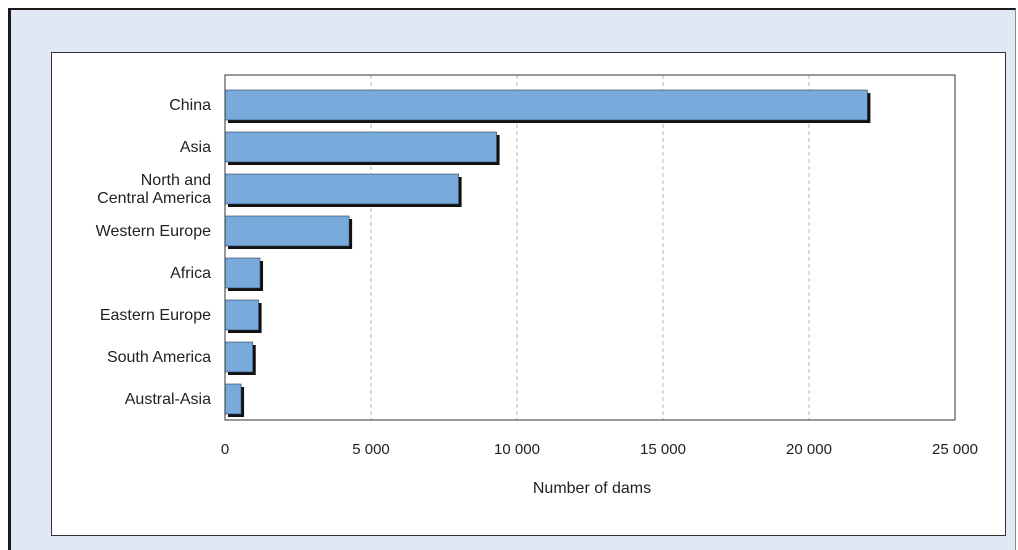 Image resolution: width=1018 pixels, height=550 pixels. Describe the element at coordinates (190, 273) in the screenshot. I see `category-label: Africa` at that location.